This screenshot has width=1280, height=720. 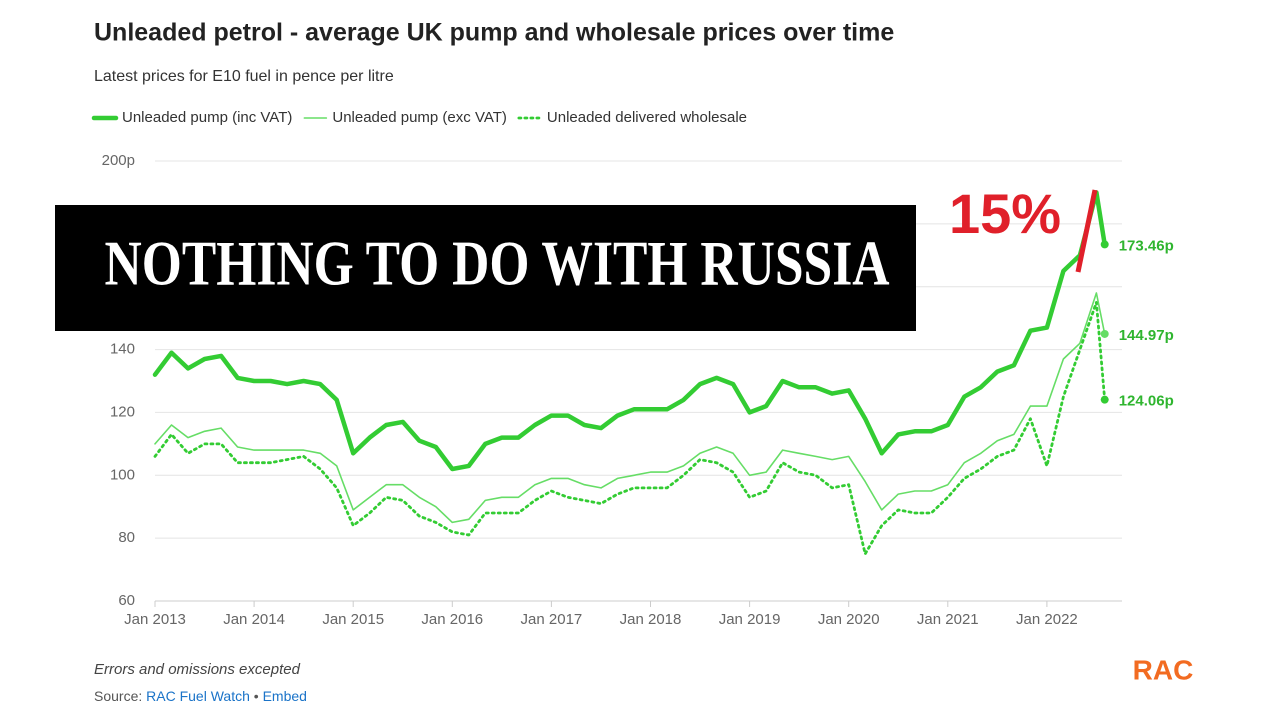 What do you see at coordinates (1005, 213) in the screenshot?
I see `annotation: 15%` at bounding box center [1005, 213].